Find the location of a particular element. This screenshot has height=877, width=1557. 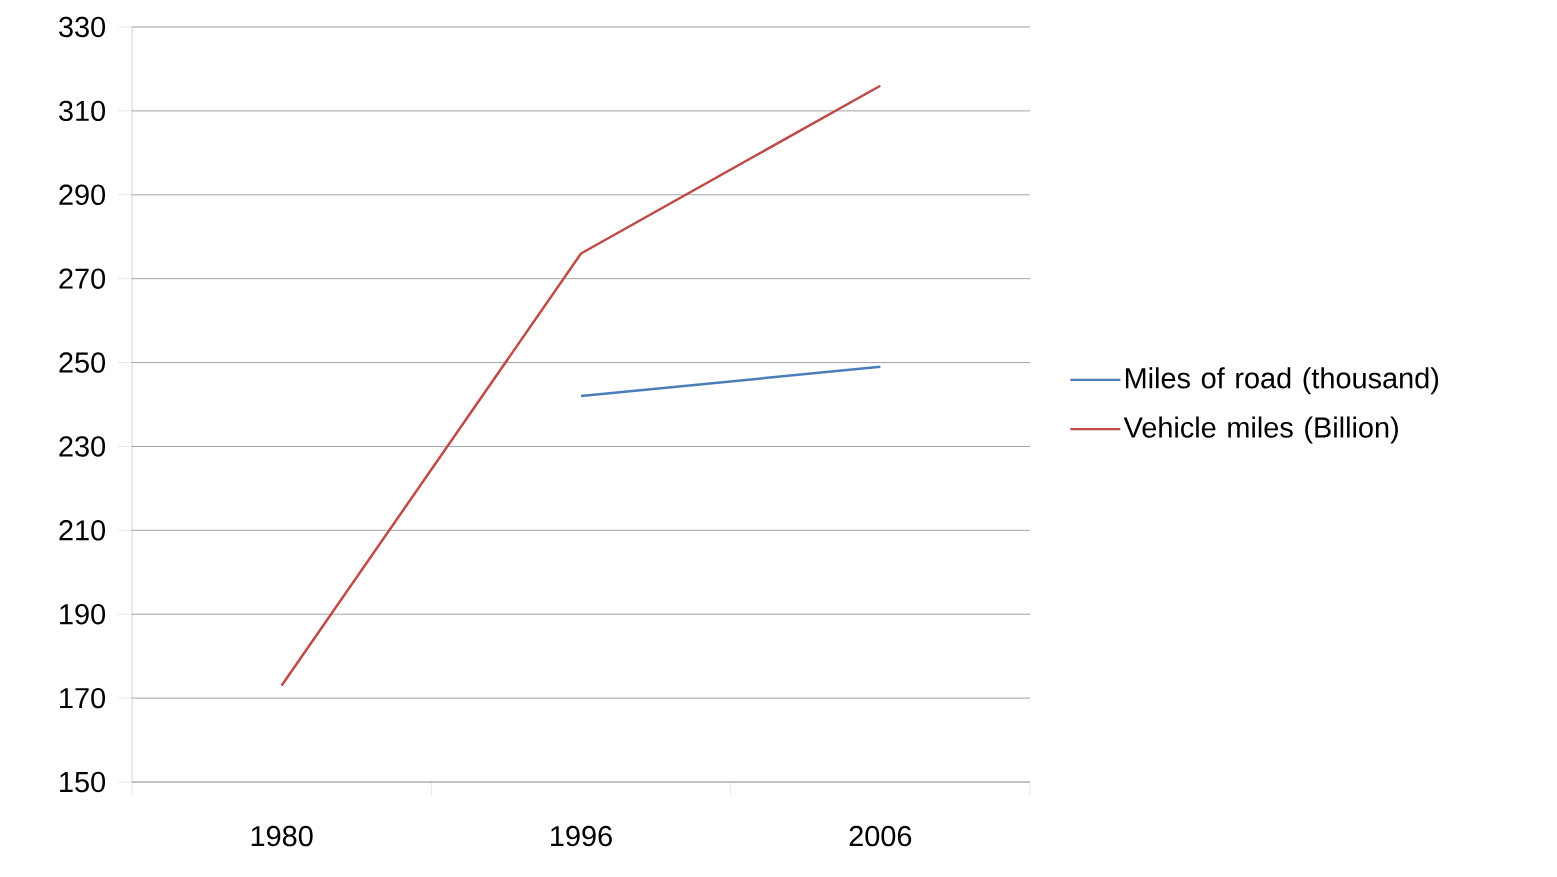

y-tick-label: 330 is located at coordinates (82, 27).